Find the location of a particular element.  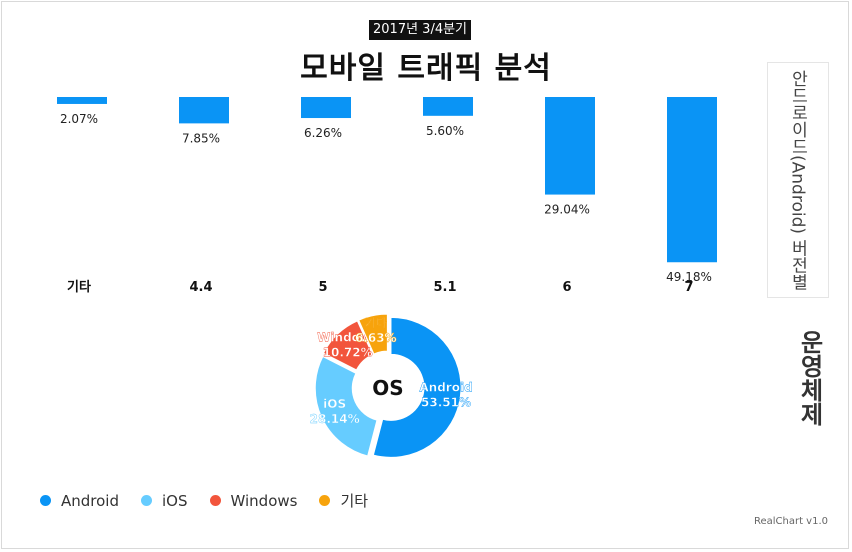

slice-value-label-3: 6.63% is located at coordinates (376, 338).